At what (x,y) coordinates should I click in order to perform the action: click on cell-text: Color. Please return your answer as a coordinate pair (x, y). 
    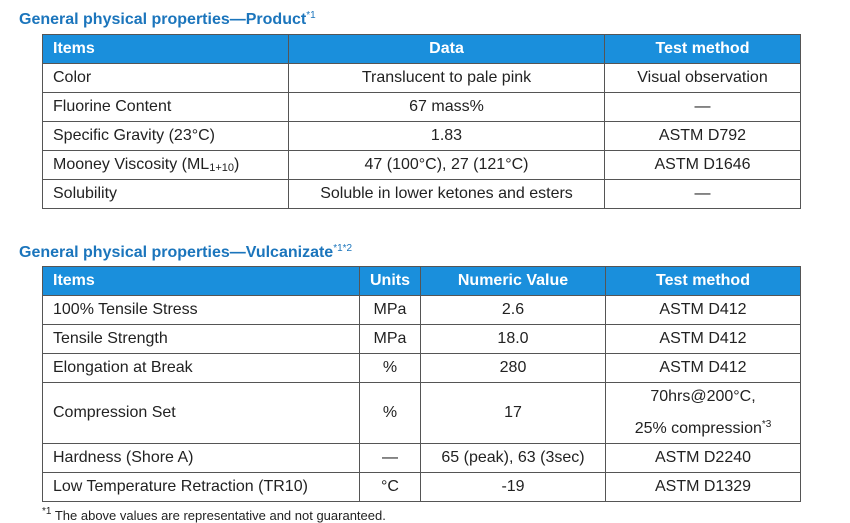
    Looking at the image, I should click on (72, 77).